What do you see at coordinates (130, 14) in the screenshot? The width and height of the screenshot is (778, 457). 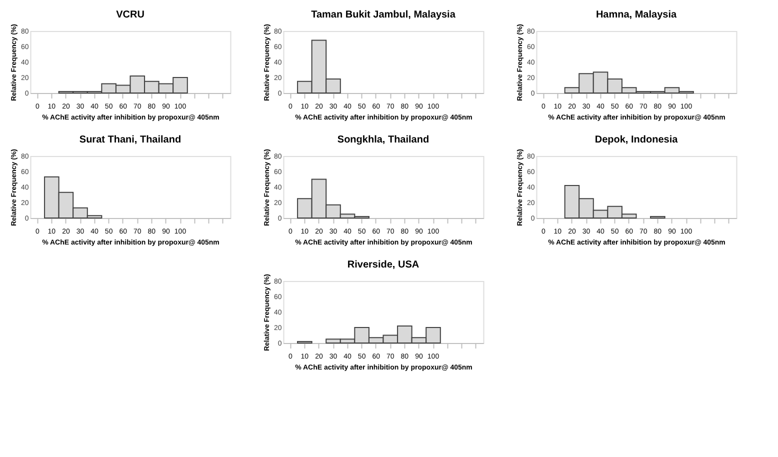 I see `chart-title: VCRU` at bounding box center [130, 14].